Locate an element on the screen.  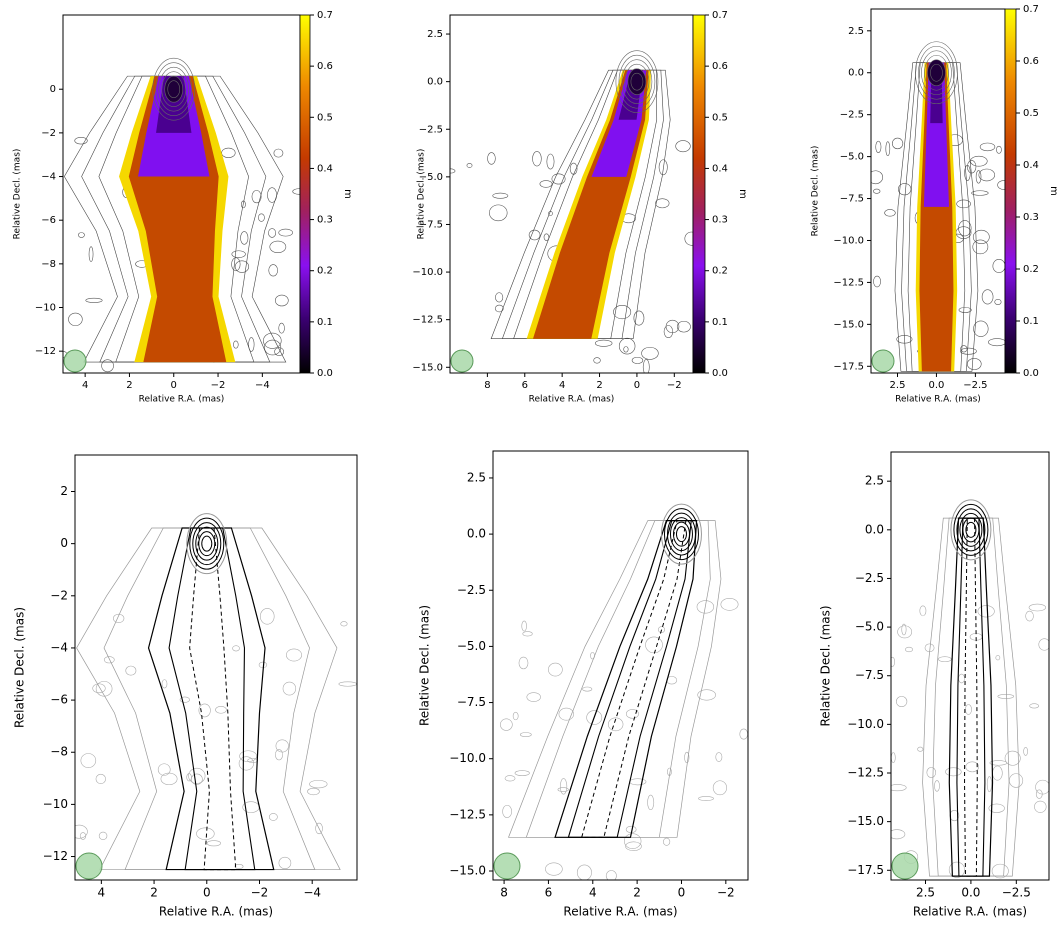
y-tick-label: −17.5 is located at coordinates (848, 366).